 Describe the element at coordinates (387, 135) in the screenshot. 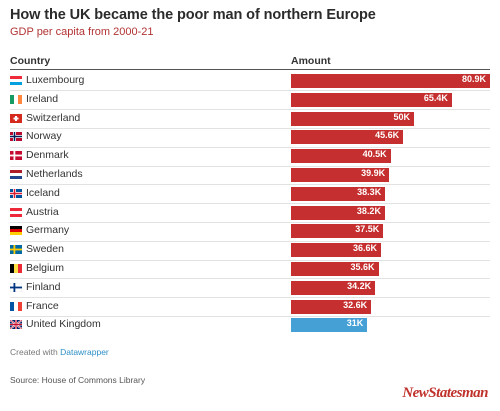

I see `bar-value-label: 45.6K` at that location.